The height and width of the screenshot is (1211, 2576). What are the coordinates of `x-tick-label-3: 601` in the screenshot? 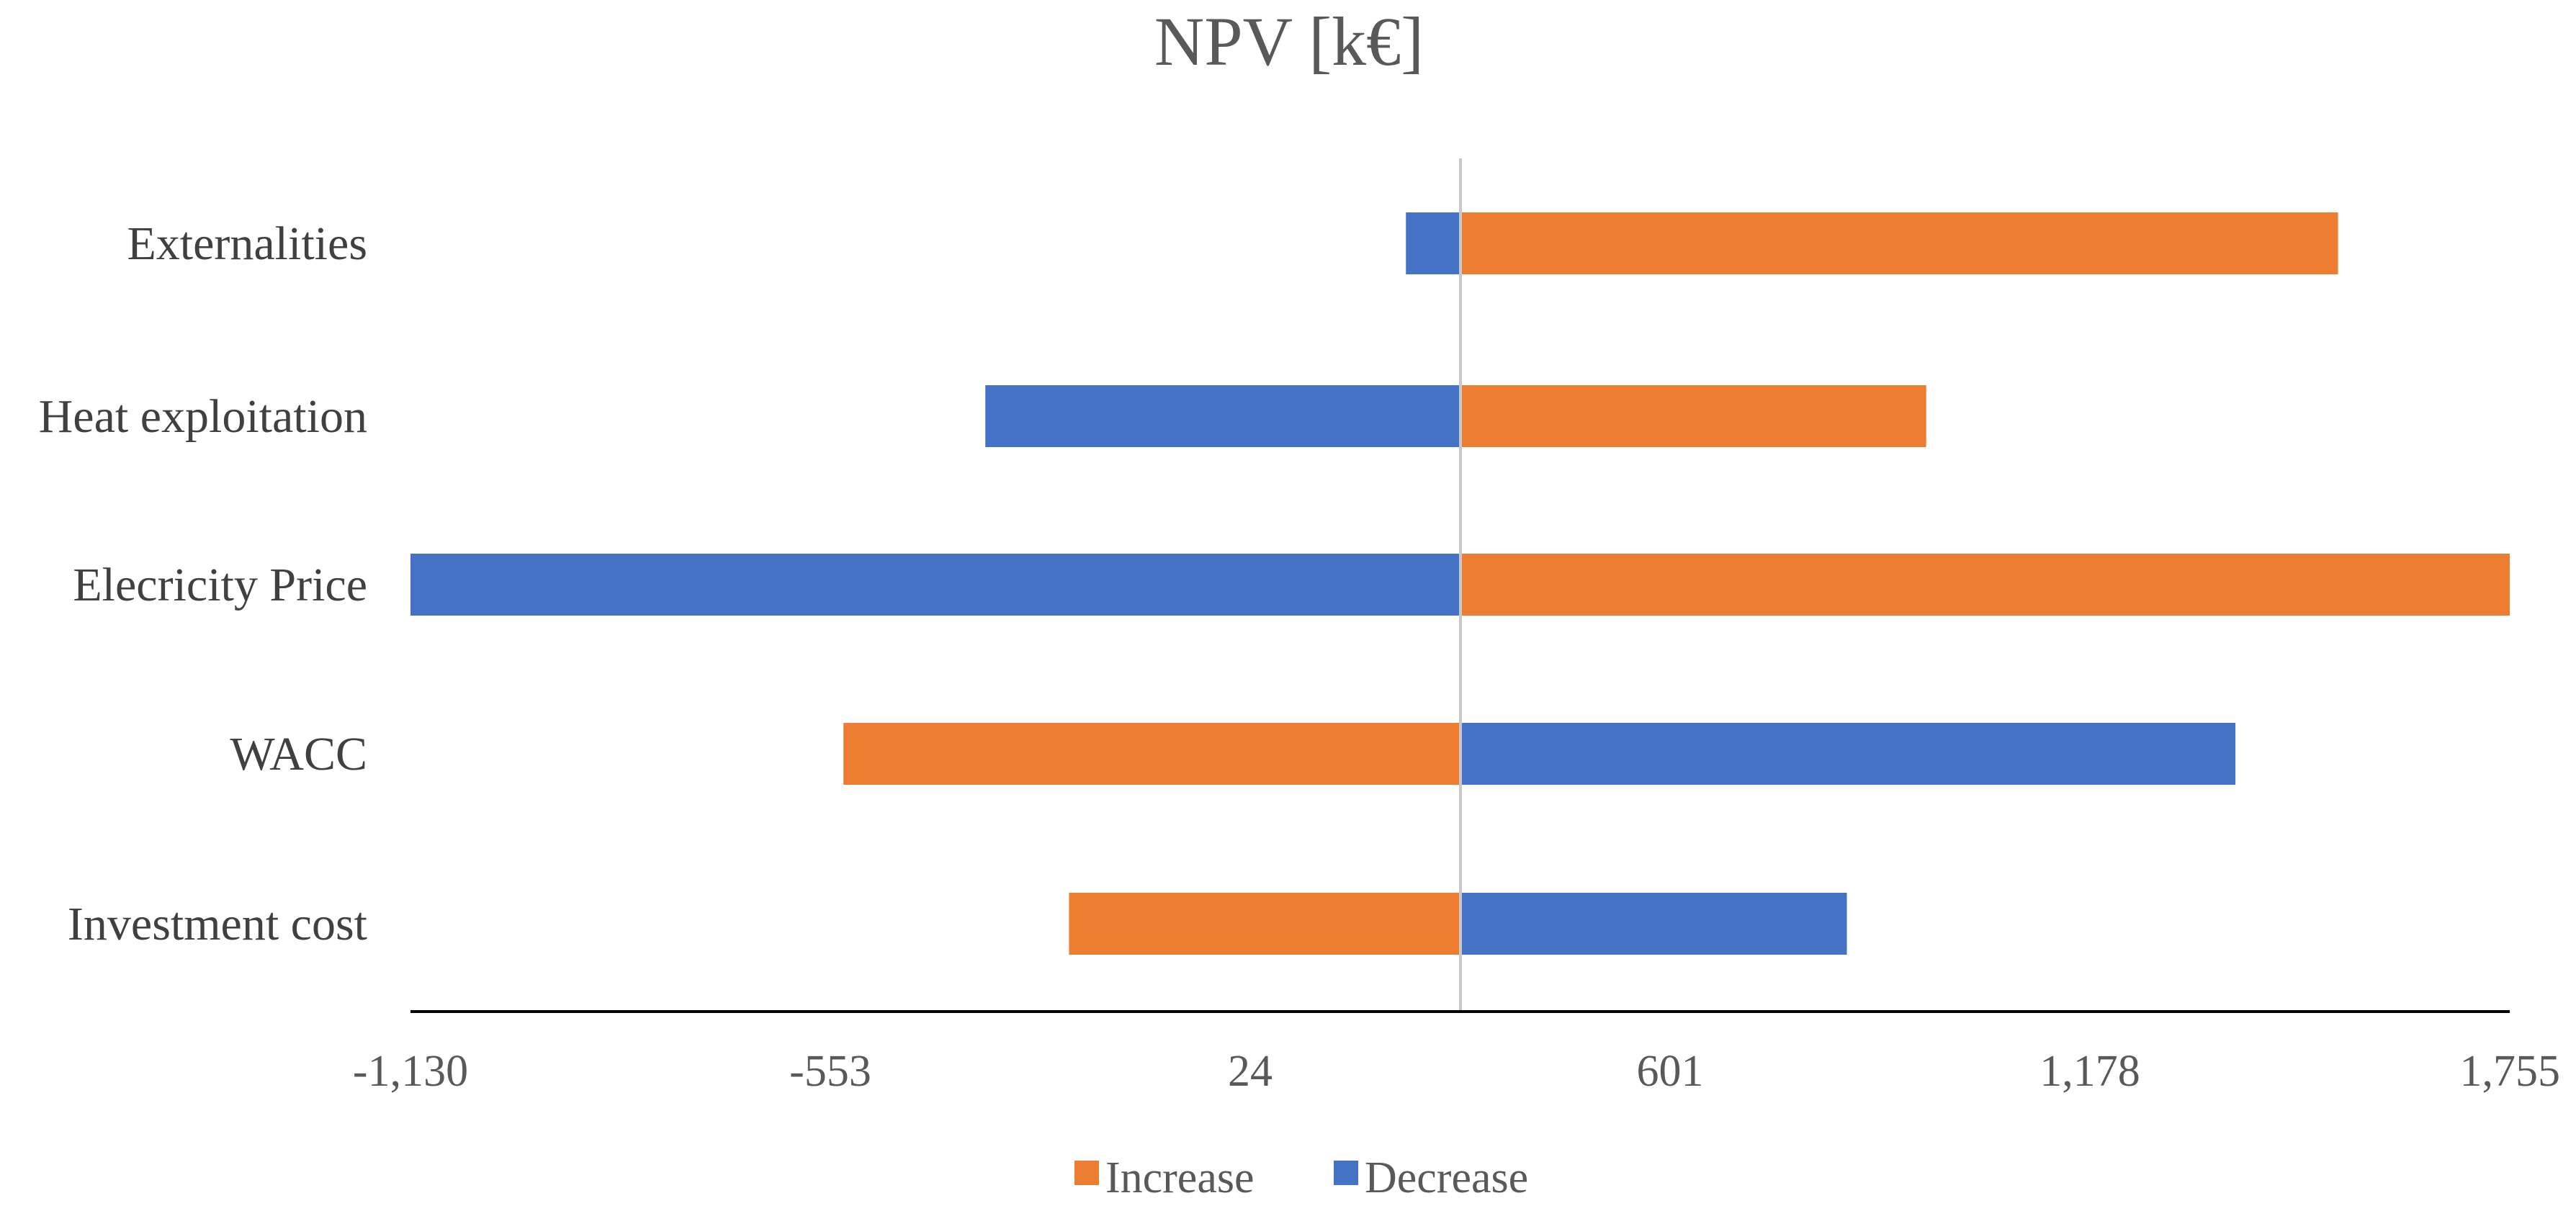 It's located at (1670, 1071).